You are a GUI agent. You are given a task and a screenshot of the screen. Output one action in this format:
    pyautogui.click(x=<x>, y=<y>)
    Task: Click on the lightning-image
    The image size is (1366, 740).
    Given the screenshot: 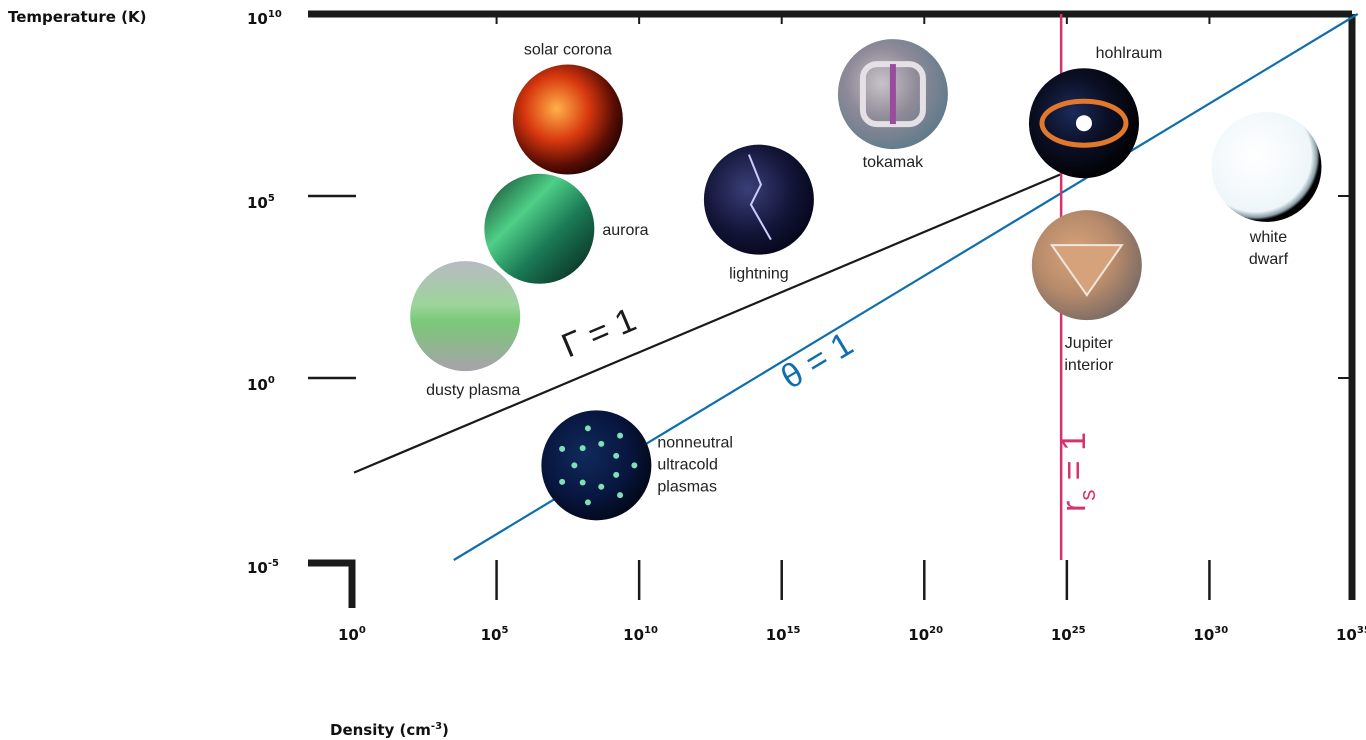 What is the action you would take?
    pyautogui.click(x=758, y=199)
    